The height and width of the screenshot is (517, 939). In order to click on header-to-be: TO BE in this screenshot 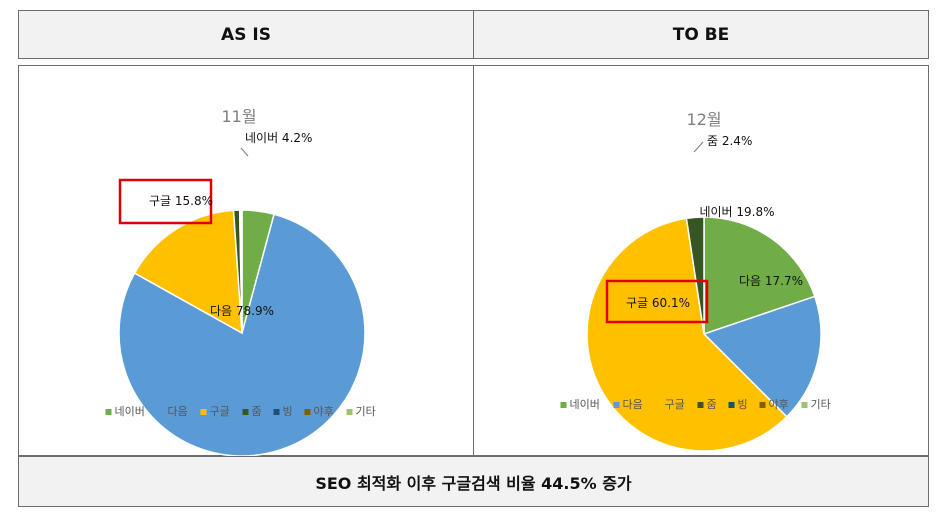, I will do `click(701, 34)`.